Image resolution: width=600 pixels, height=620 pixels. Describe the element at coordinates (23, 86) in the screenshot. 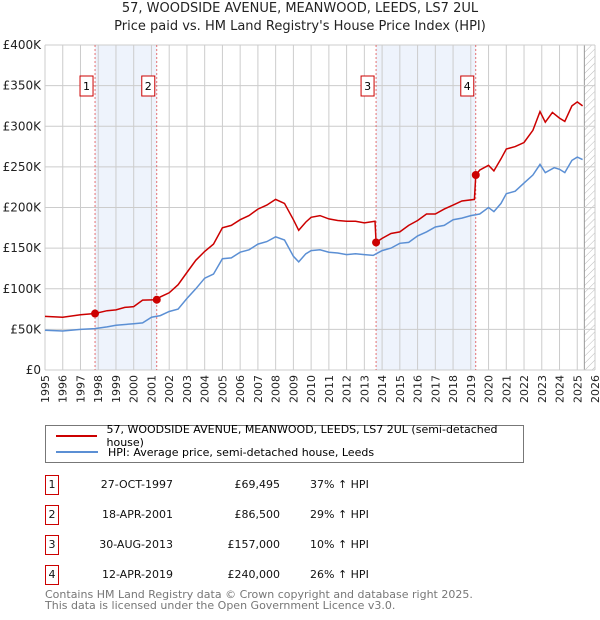

I see `y-tick-label: £350K` at that location.